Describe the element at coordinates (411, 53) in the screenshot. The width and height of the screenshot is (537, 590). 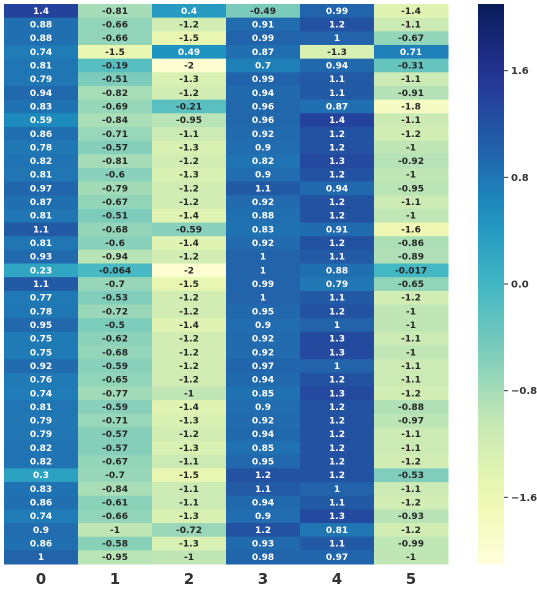
I see `cell-value-label: 0.71` at that location.